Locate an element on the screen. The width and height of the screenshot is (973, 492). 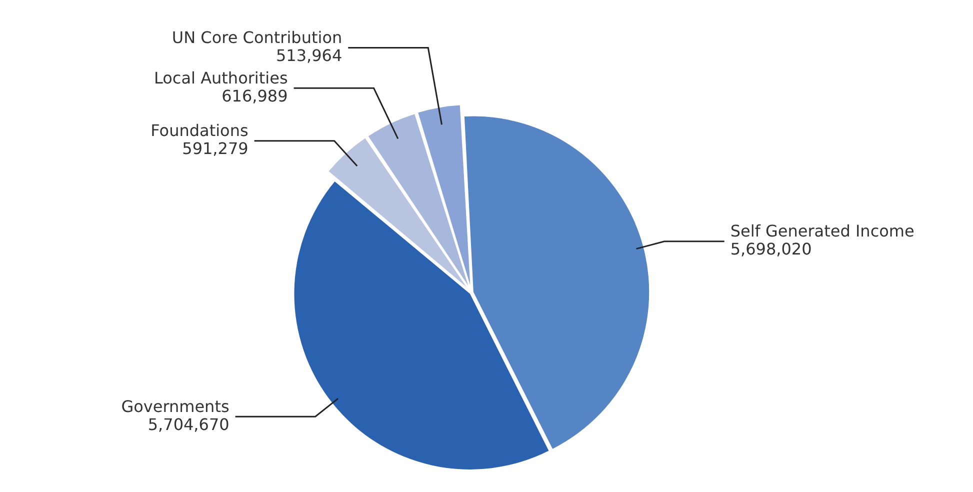
slice-label: Local Authorities is located at coordinates (221, 78).